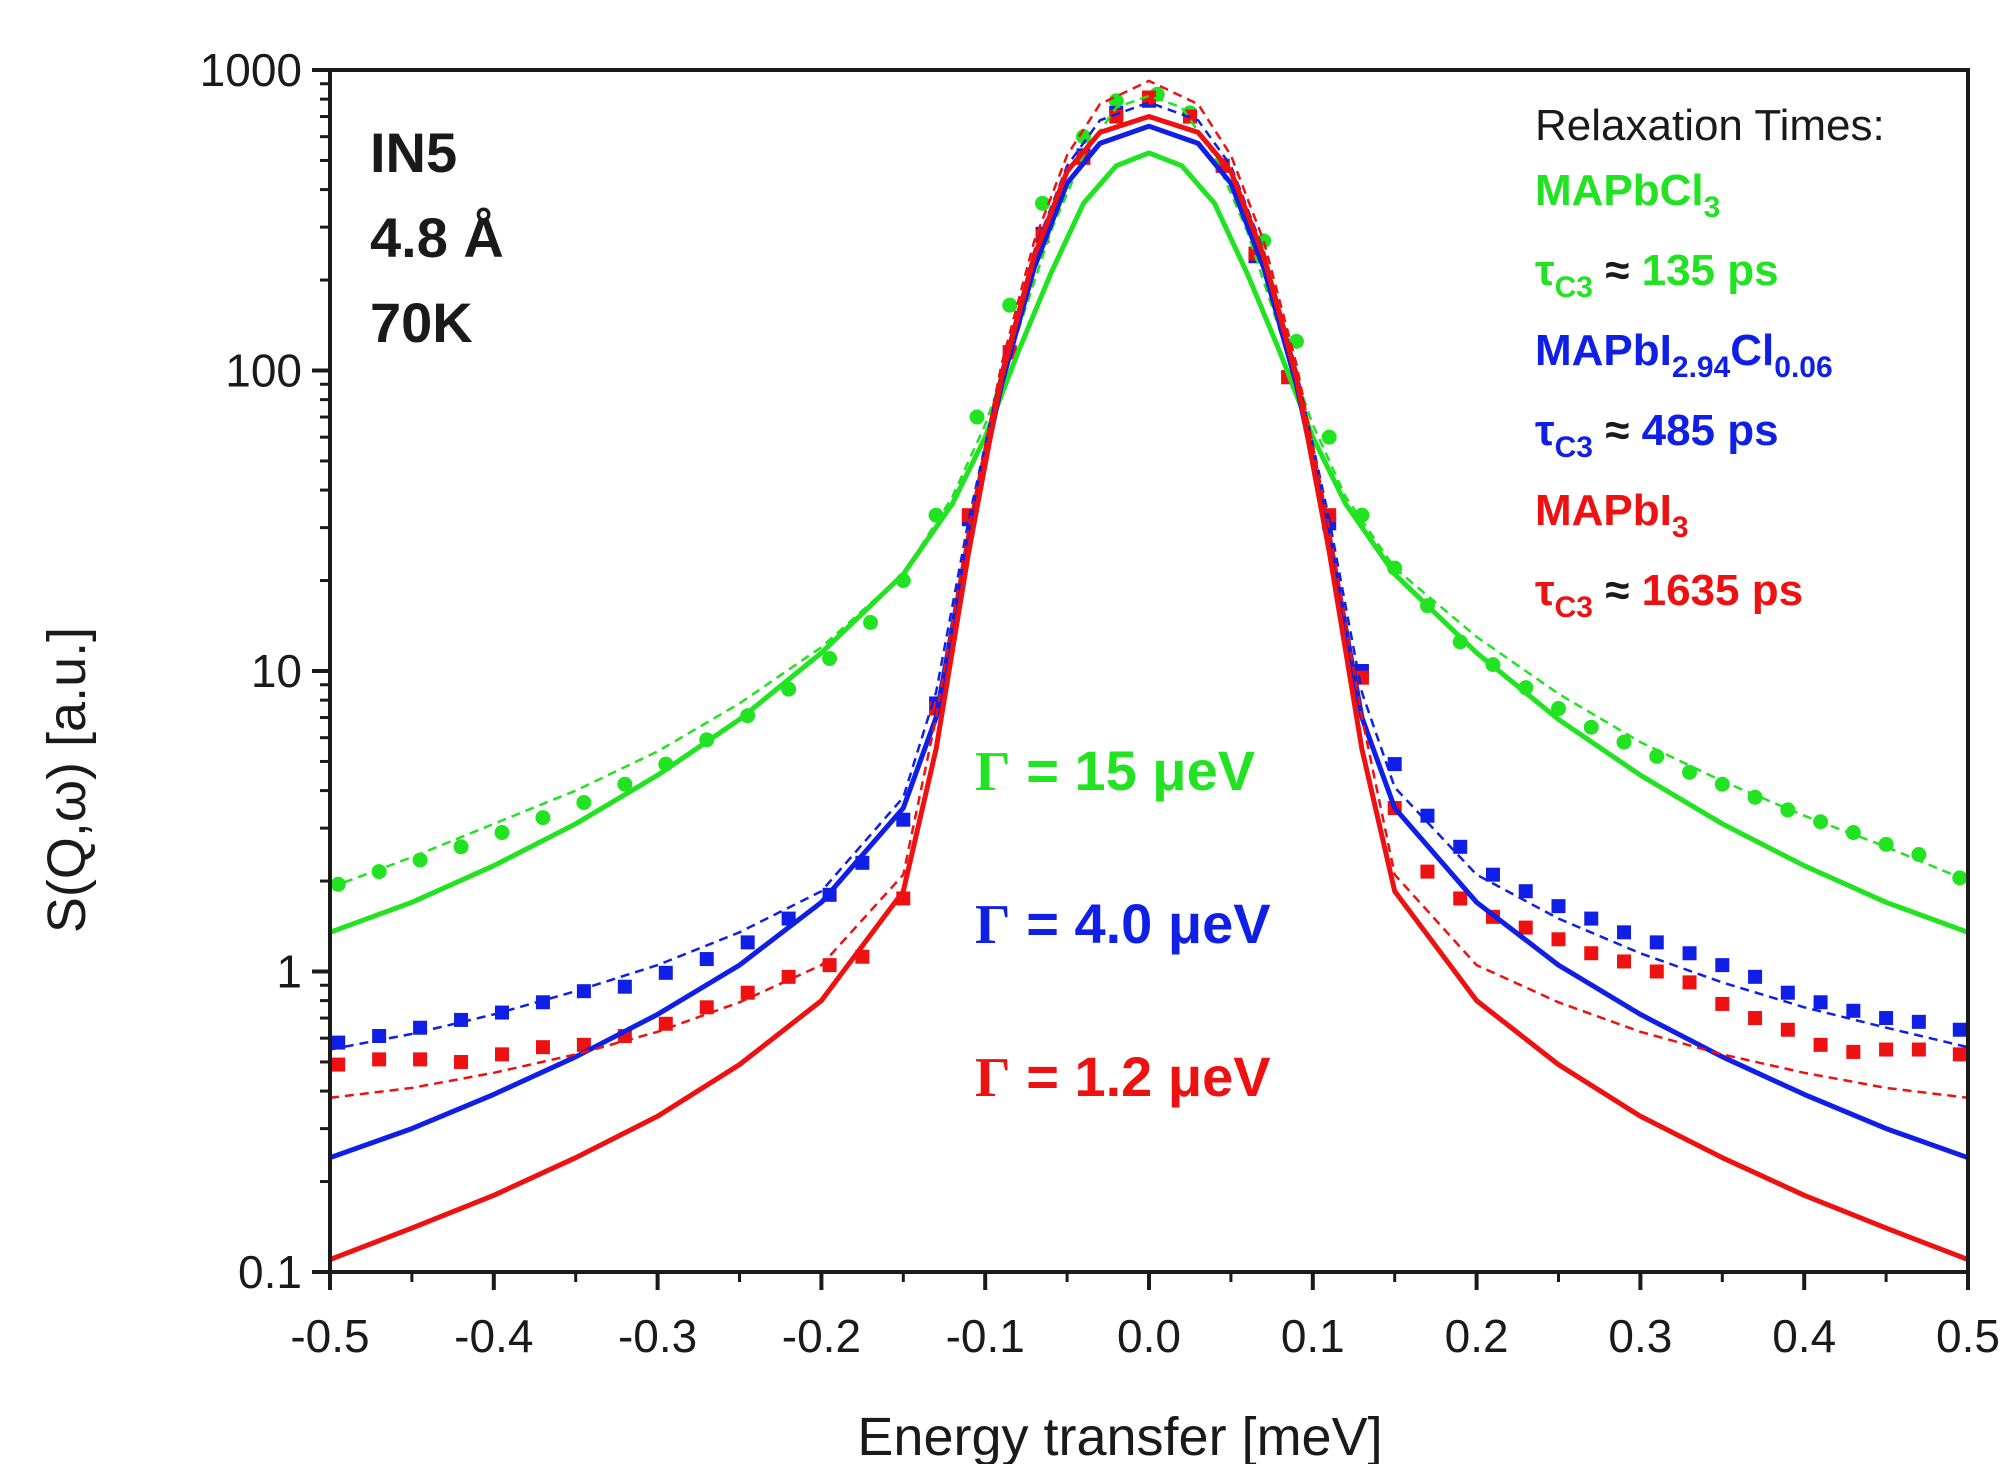 This screenshot has height=1464, width=2005. Describe the element at coordinates (1119, 1435) in the screenshot. I see `x-axis-title: Energy transfer [meV]` at that location.